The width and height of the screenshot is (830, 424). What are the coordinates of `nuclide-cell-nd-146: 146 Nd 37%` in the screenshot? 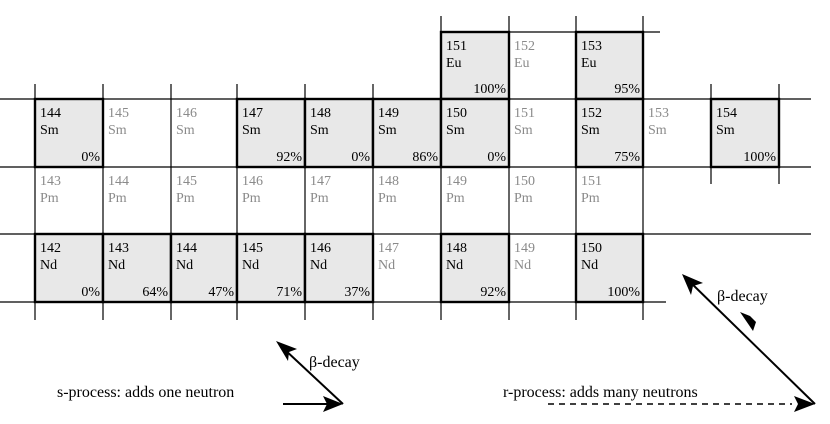 It's located at (339, 268).